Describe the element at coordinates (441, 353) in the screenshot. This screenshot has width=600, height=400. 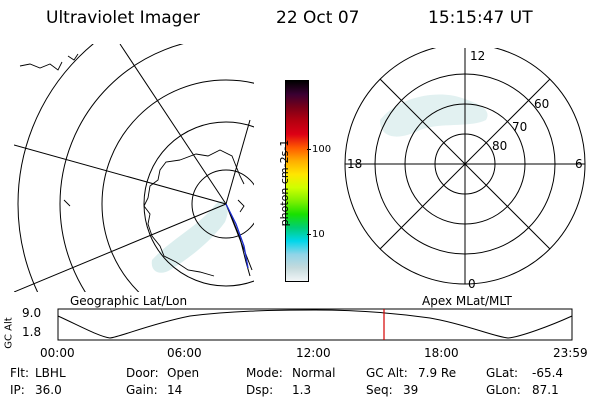
I see `altitude-xtick-1800: 18:00` at that location.